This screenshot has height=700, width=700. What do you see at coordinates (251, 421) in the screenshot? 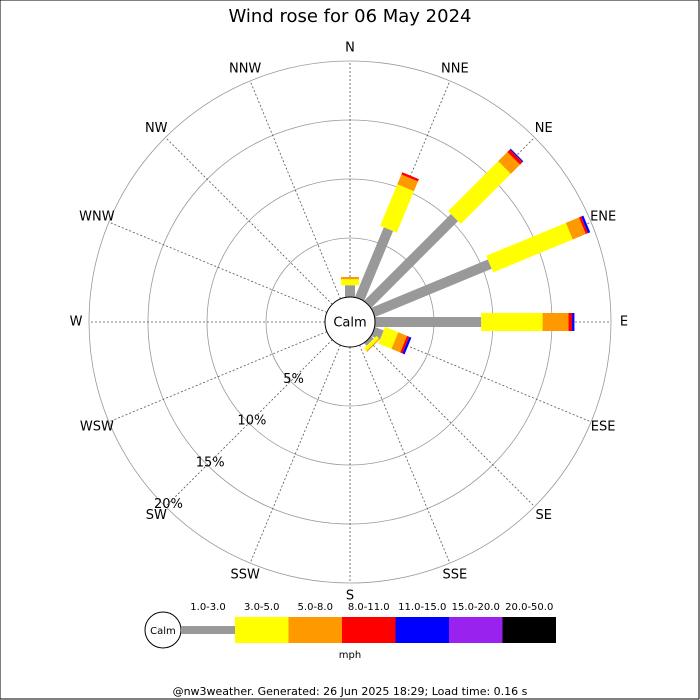
I see `r-tick-label: 10%` at bounding box center [251, 421].